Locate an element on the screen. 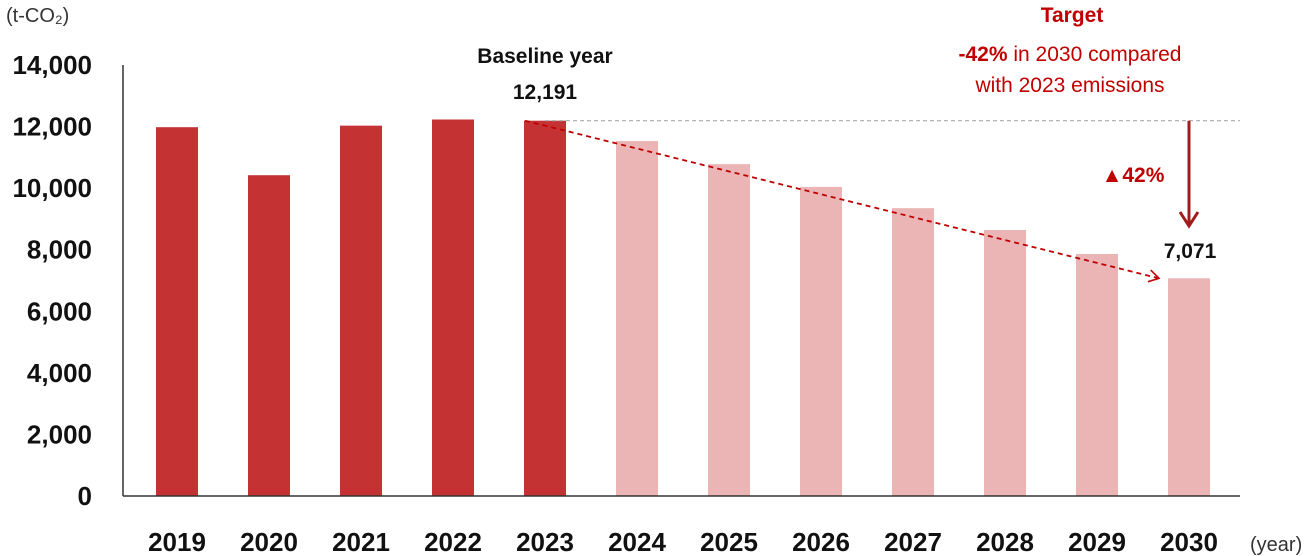  x-tick-label: 2026 is located at coordinates (821, 541).